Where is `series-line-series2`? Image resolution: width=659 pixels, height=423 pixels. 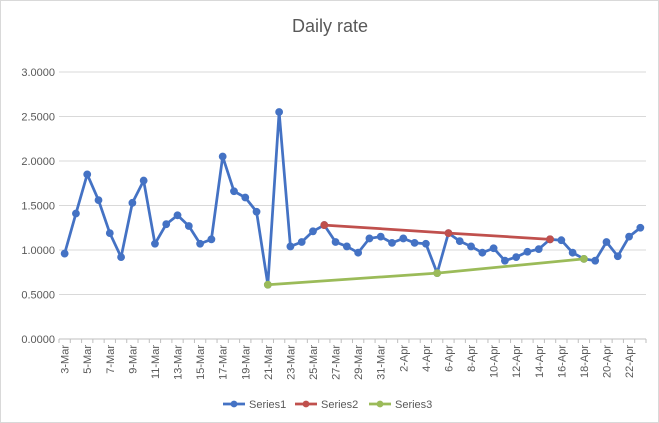 series-line-series2 is located at coordinates (437, 232).